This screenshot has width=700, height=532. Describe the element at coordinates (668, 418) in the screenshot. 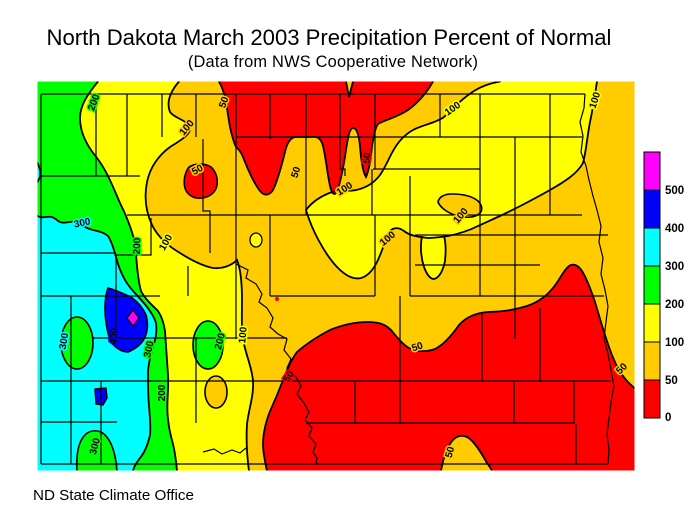

I see `svg-text: 0` at that location.